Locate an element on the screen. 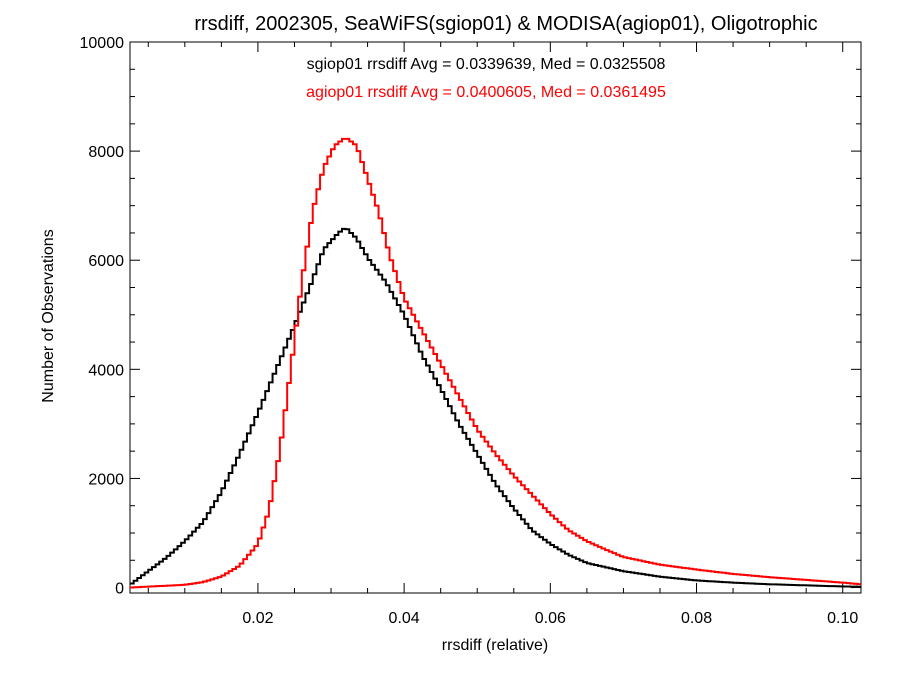 The width and height of the screenshot is (900, 675). x-tick-label: 0.04 is located at coordinates (404, 618).